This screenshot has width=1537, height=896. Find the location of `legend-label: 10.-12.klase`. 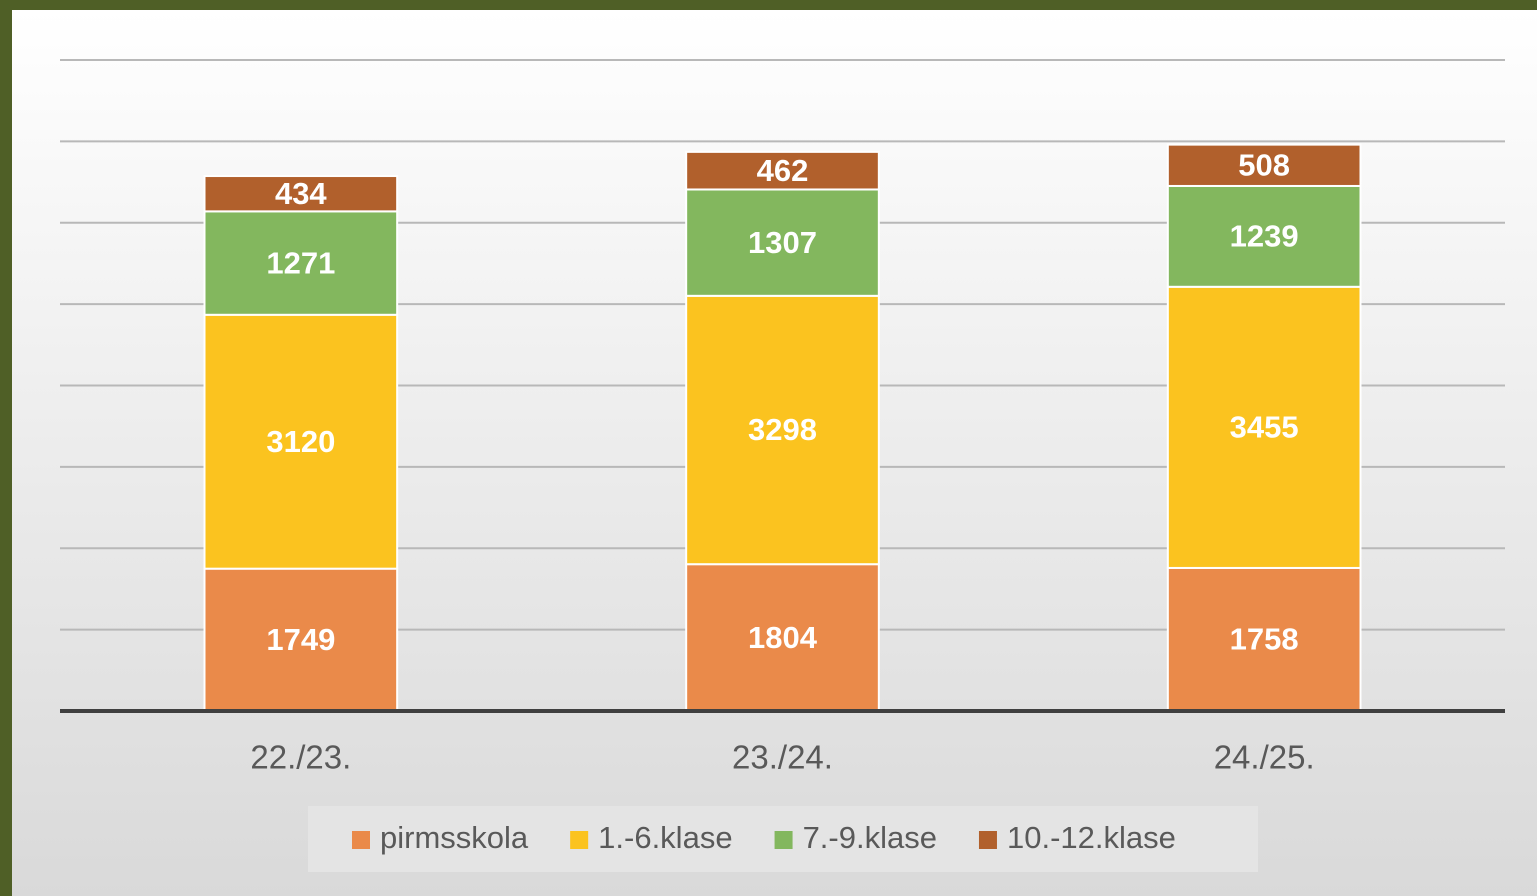

legend-label: 10.-12.klase is located at coordinates (1091, 837).